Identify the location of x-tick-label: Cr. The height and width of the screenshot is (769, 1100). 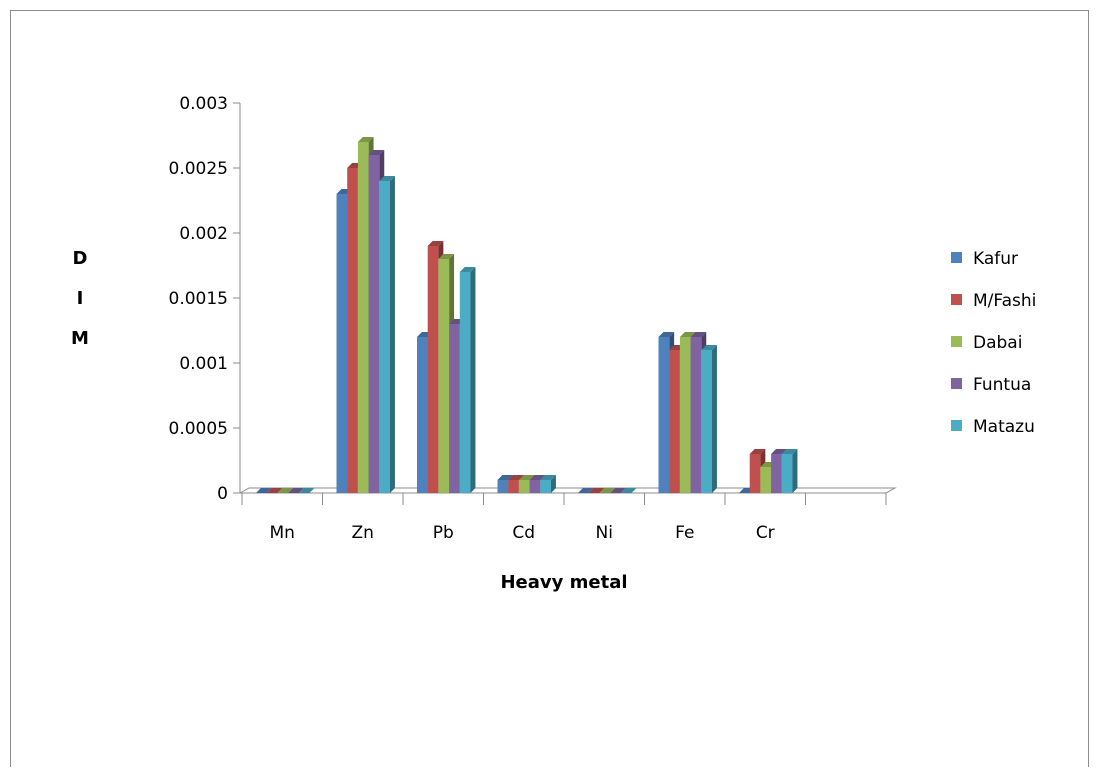
(765, 533).